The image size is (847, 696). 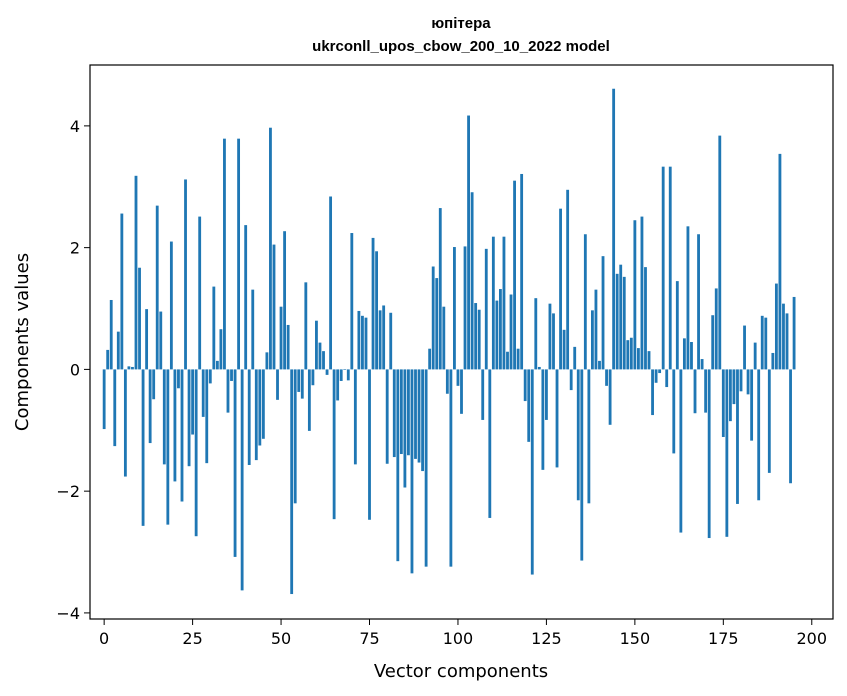 What do you see at coordinates (75, 126) in the screenshot?
I see `y-tick-label: 4` at bounding box center [75, 126].